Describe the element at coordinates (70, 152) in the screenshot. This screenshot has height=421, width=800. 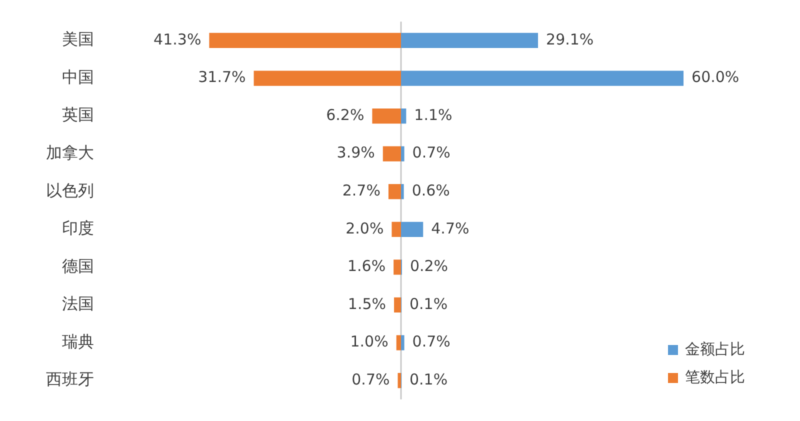
I see `y-tick-label: 加拿大` at that location.